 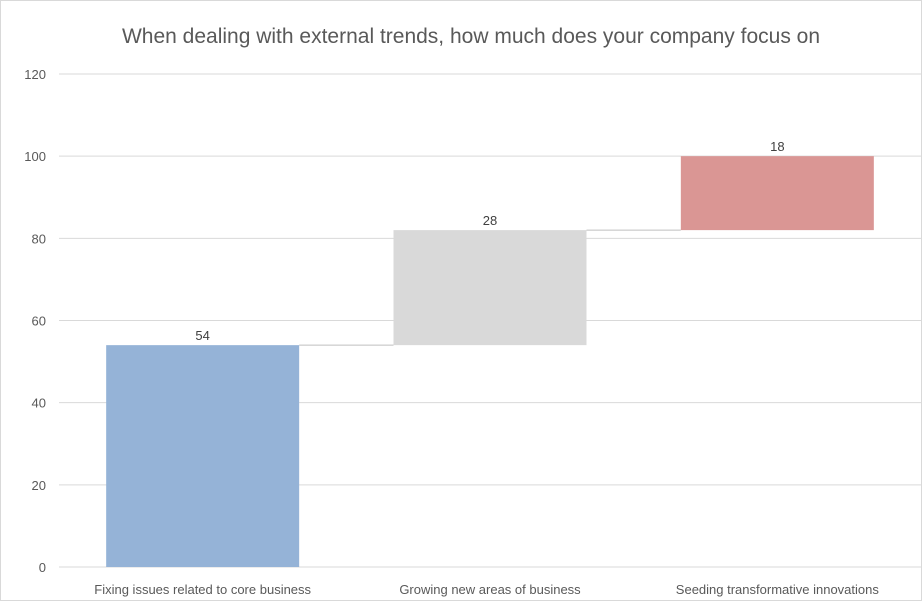 What do you see at coordinates (202, 335) in the screenshot?
I see `data-label: 54` at bounding box center [202, 335].